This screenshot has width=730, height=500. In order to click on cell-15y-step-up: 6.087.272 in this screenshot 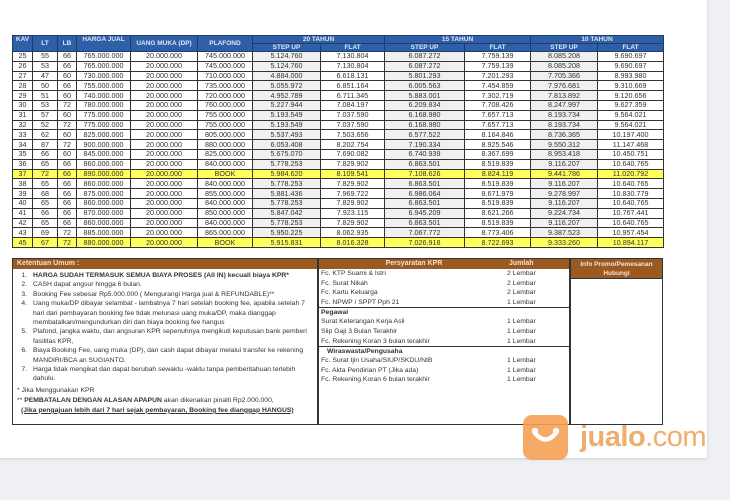, I will do `click(424, 56)`.